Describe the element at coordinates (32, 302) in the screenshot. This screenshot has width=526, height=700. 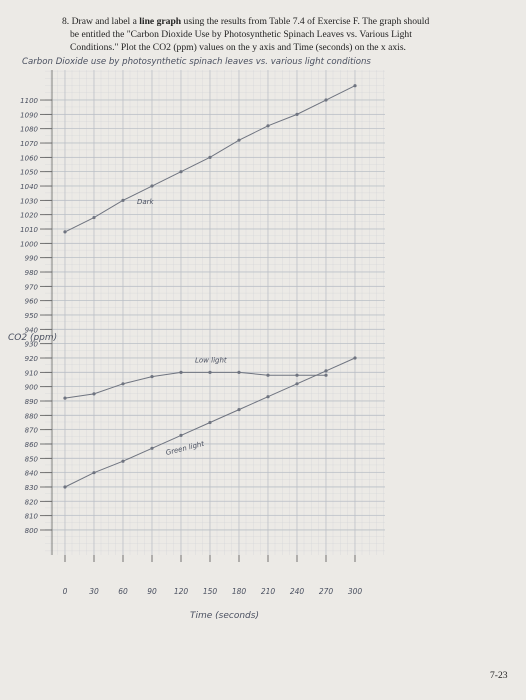
I see `y-tick-label: 960` at that location.